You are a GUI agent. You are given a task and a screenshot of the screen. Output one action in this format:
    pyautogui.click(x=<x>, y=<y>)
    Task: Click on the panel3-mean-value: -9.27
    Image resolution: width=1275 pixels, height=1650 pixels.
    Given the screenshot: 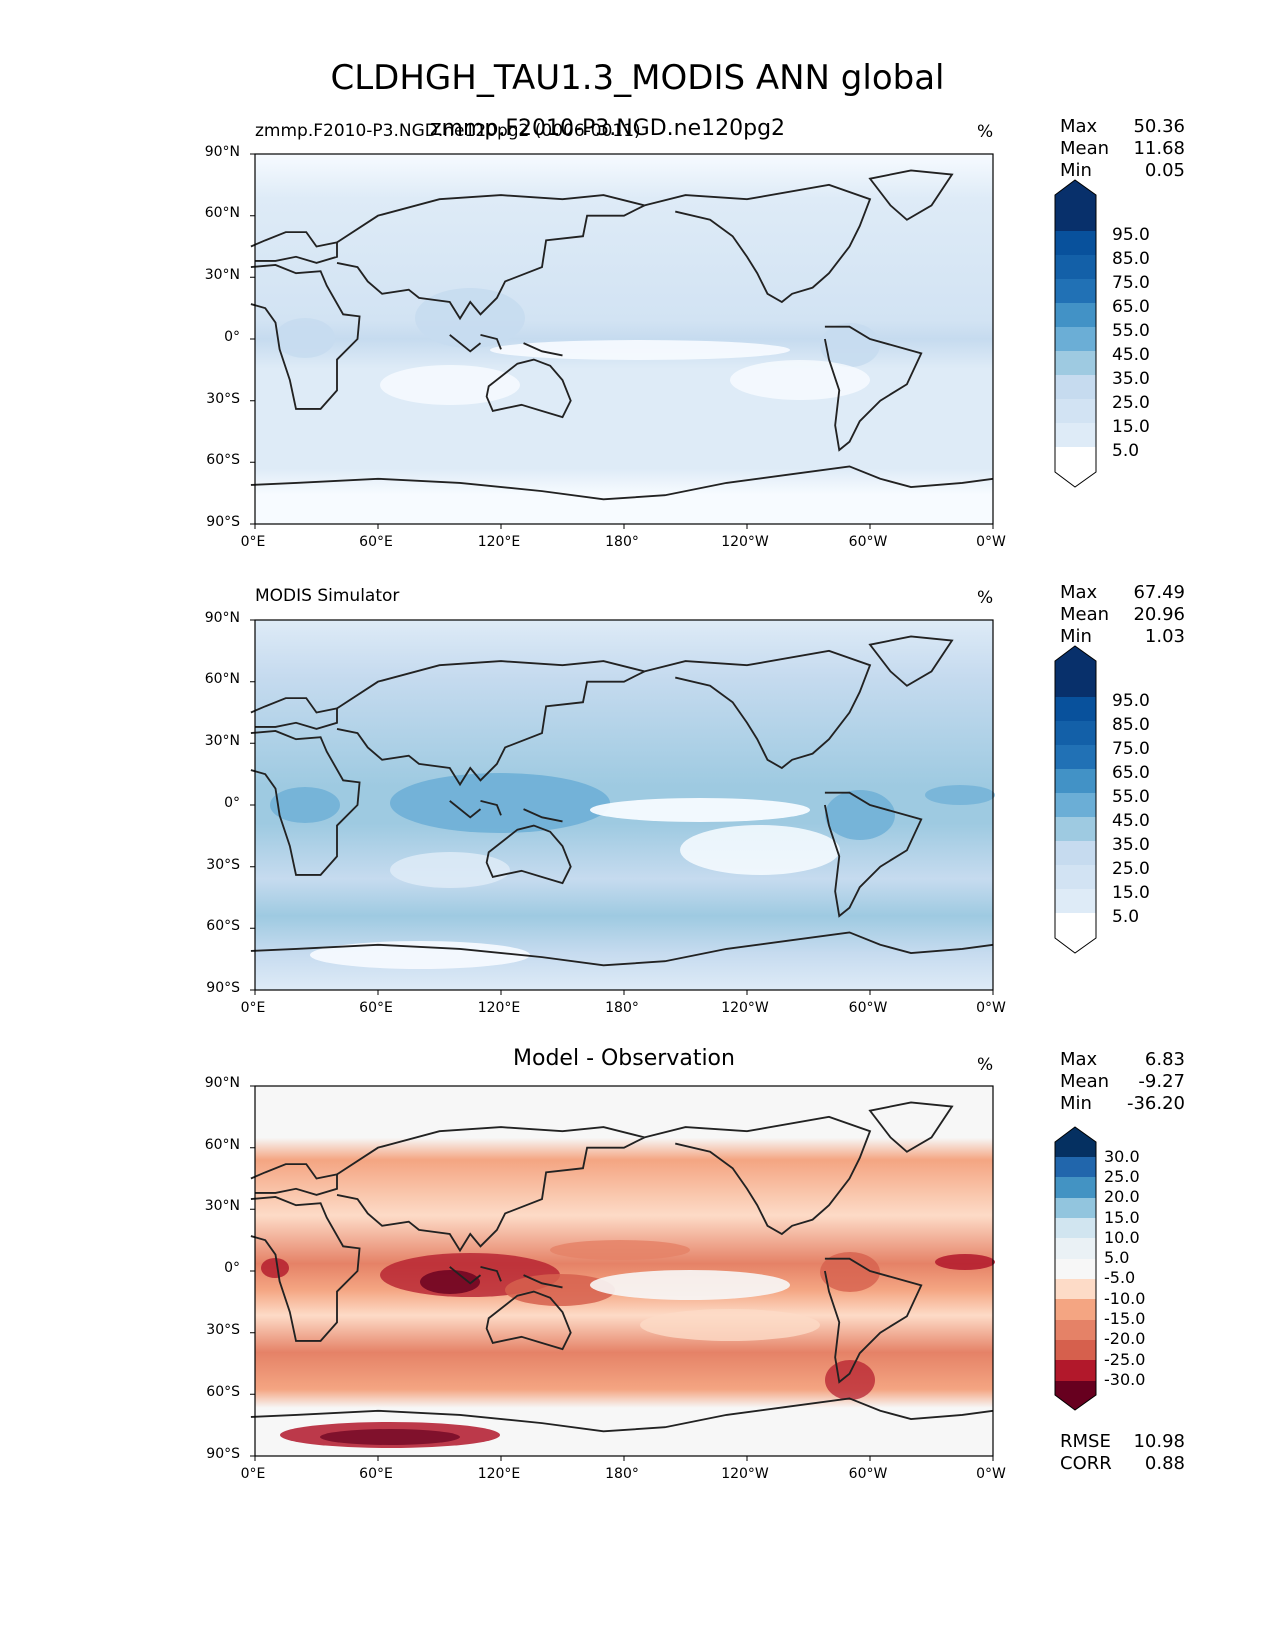 What is the action you would take?
    pyautogui.click(x=1161, y=1081)
    